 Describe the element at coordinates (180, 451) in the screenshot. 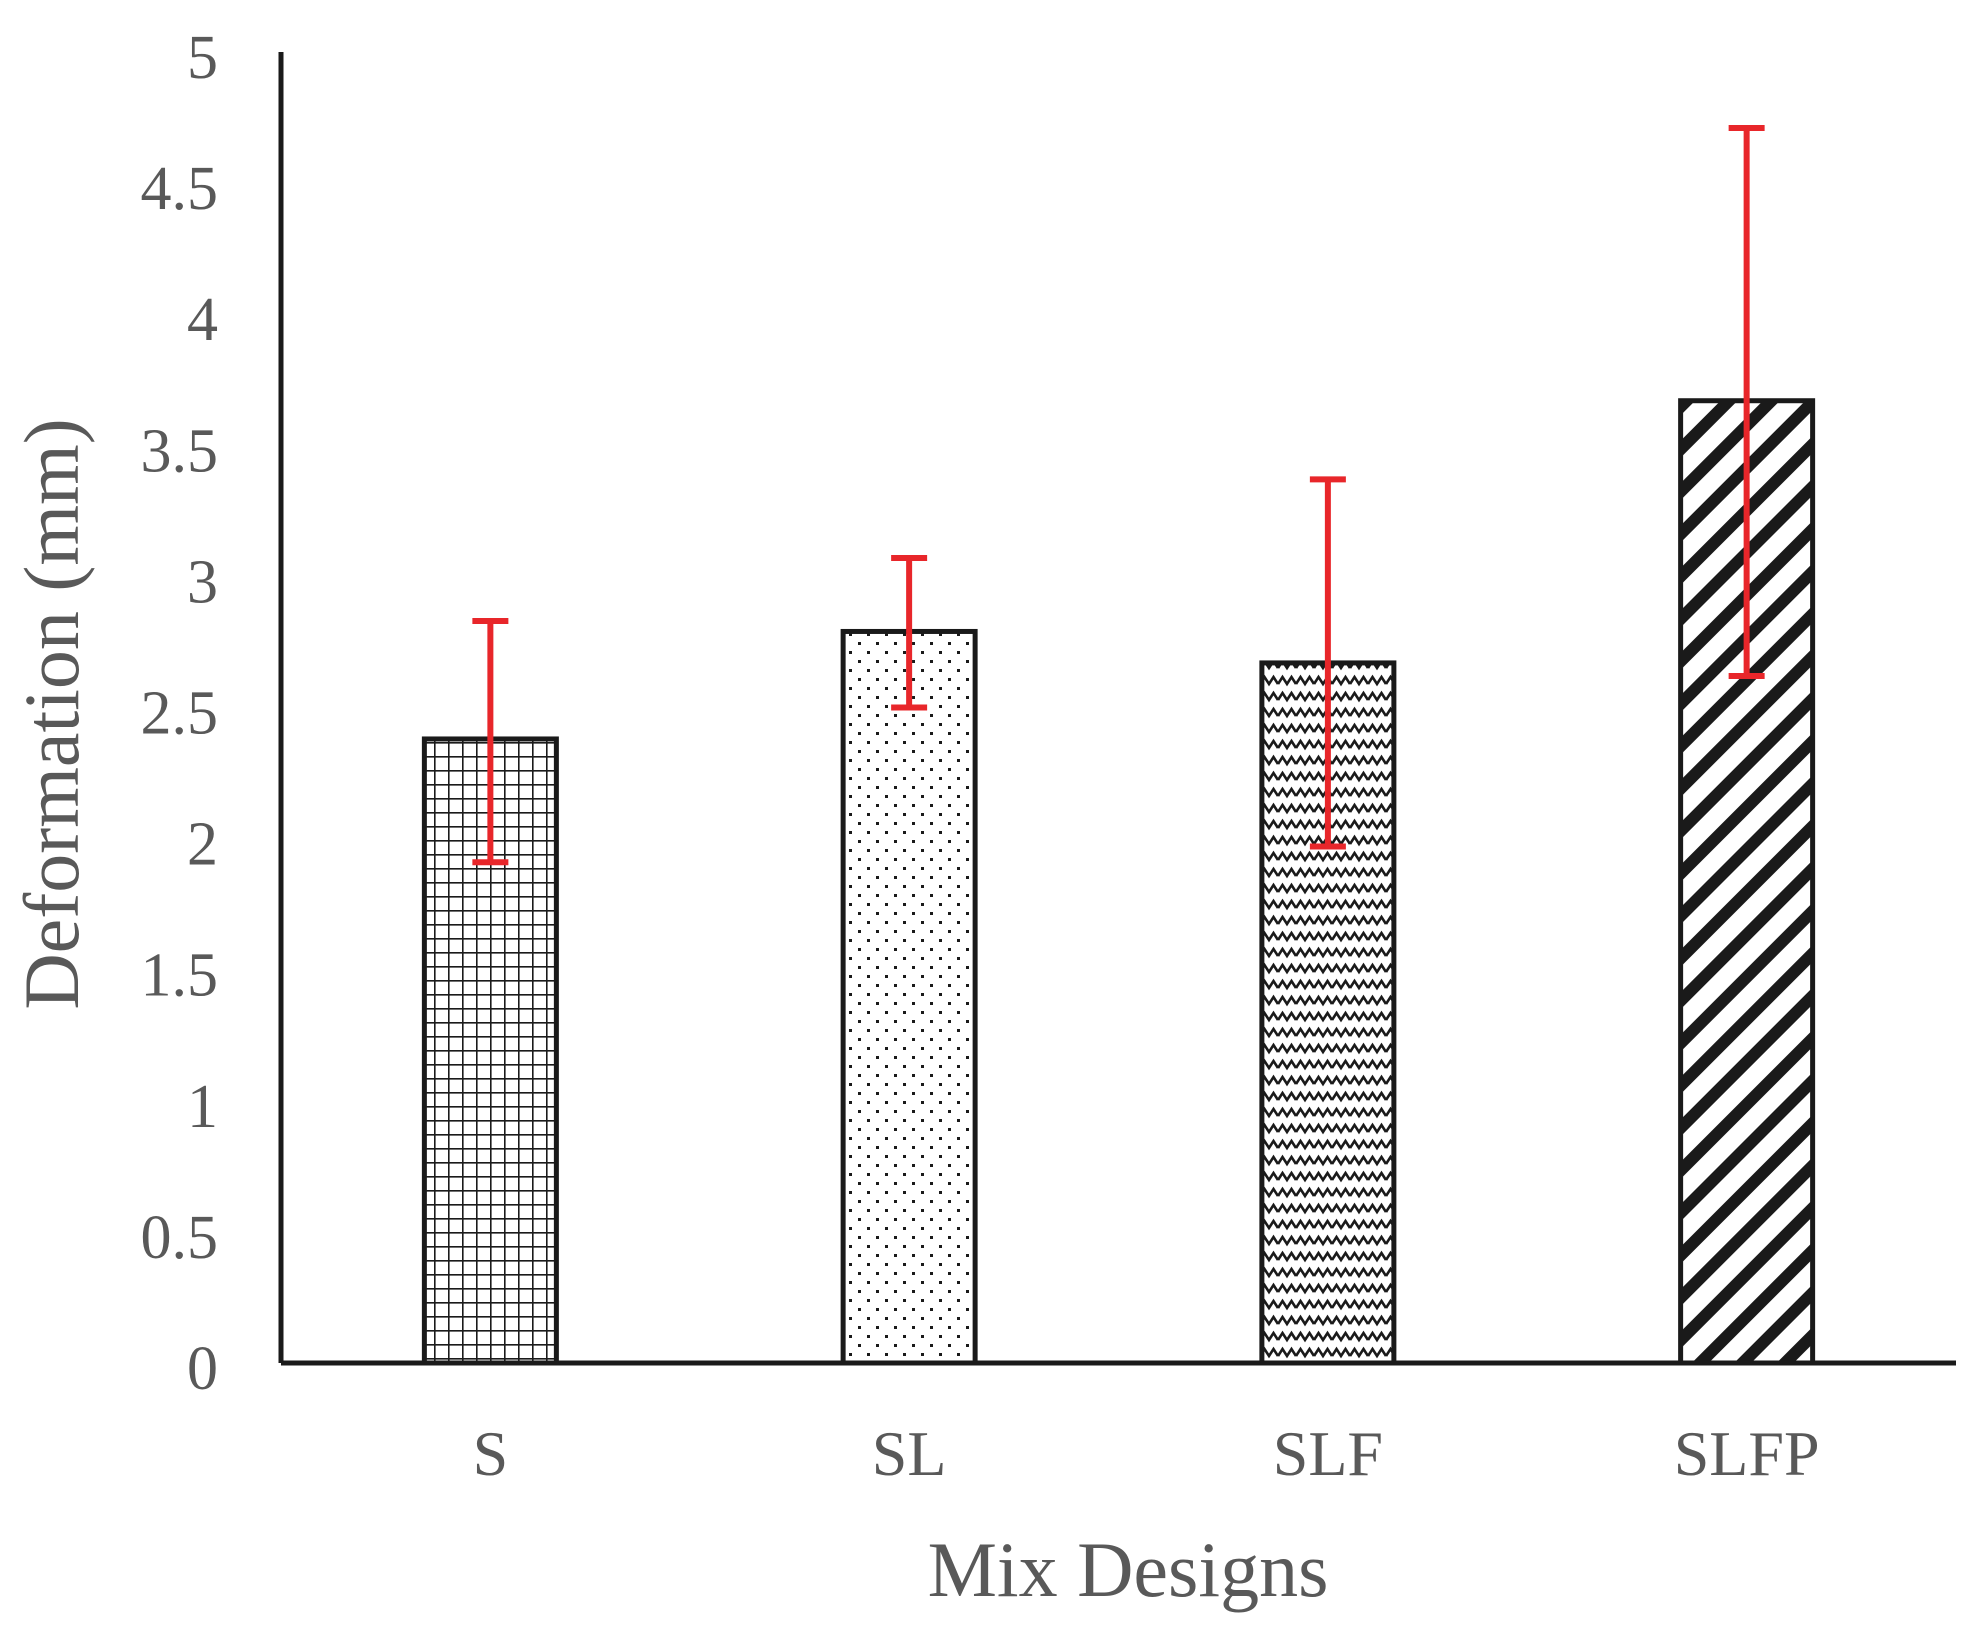

I see `y-tick-label: 3.5` at that location.